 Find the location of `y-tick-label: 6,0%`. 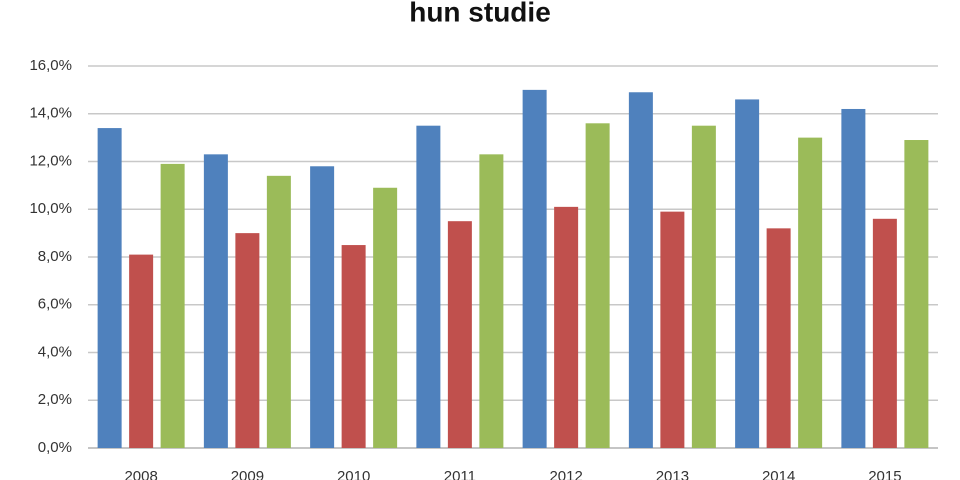

y-tick-label: 6,0% is located at coordinates (55, 304).